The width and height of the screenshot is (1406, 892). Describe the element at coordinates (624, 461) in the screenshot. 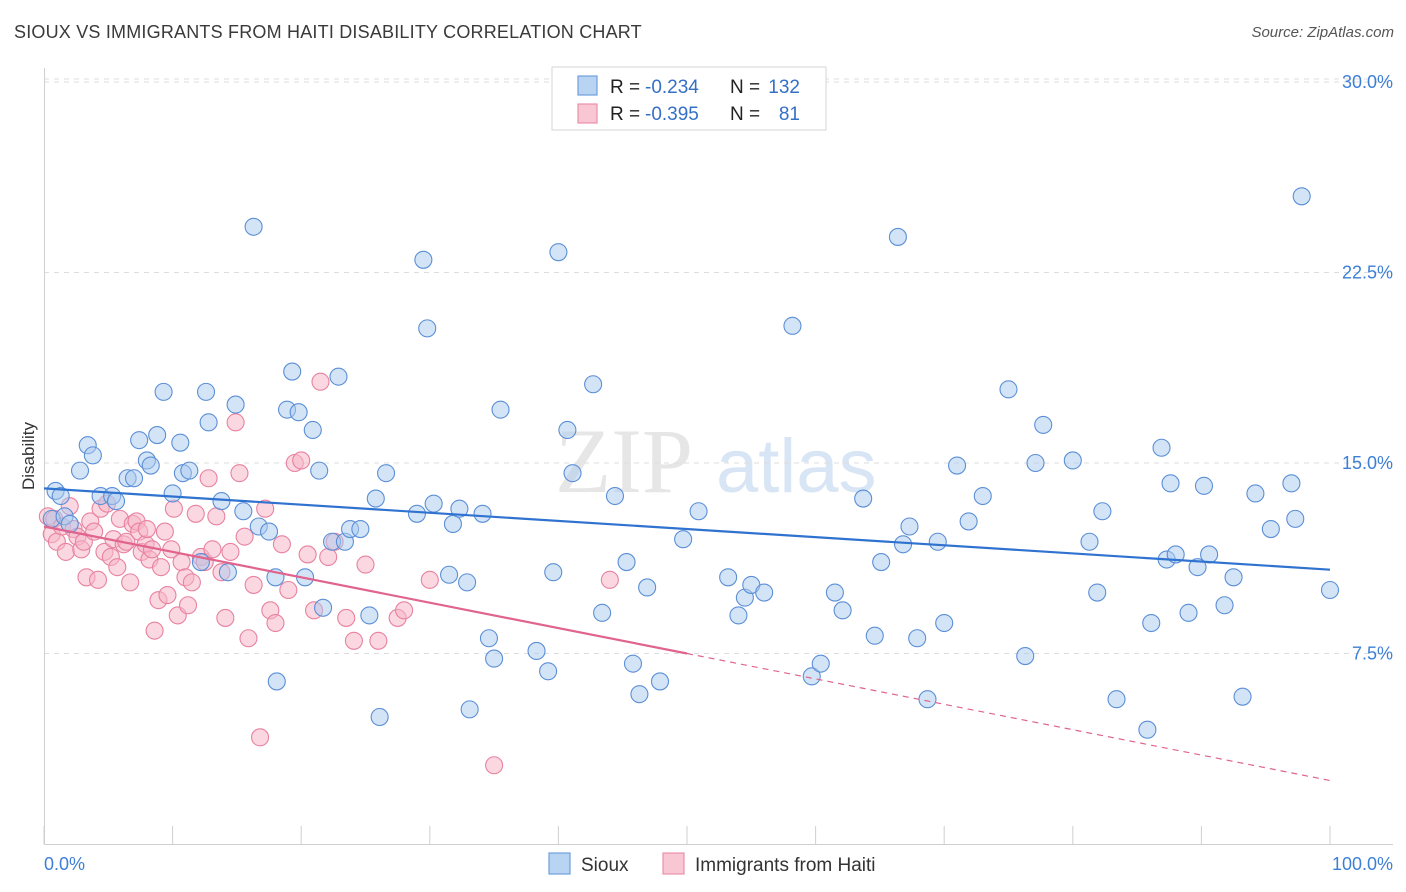

I see `watermark-zip: ZIP` at that location.